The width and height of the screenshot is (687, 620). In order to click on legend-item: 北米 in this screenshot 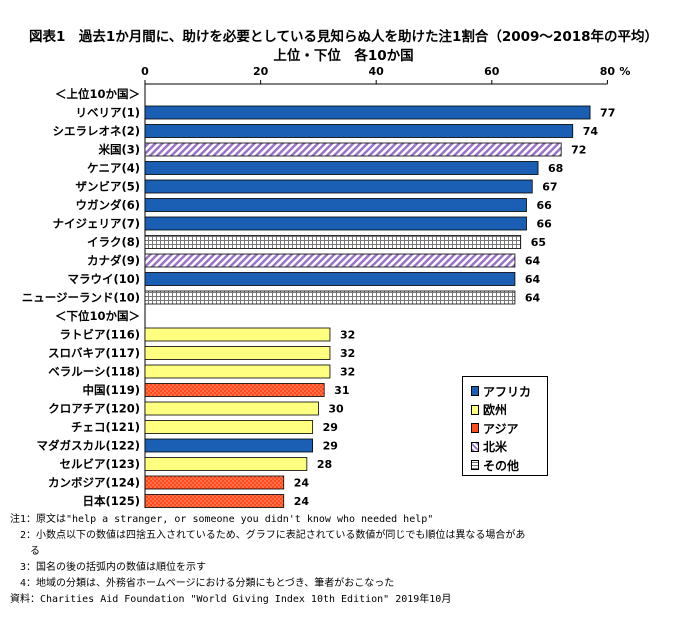, I will do `click(489, 447)`.